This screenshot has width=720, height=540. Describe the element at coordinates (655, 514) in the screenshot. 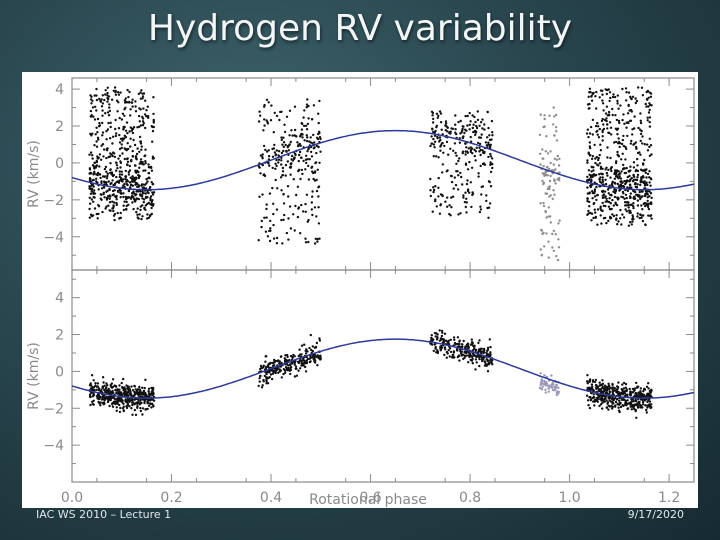

I see `footer-date: 9/17/2020` at that location.